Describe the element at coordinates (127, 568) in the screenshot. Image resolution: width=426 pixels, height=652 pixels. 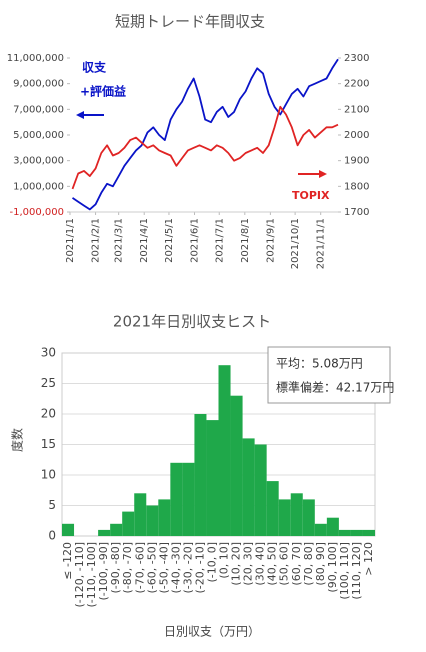
I see `x-tick-label: (-80, -70]` at that location.